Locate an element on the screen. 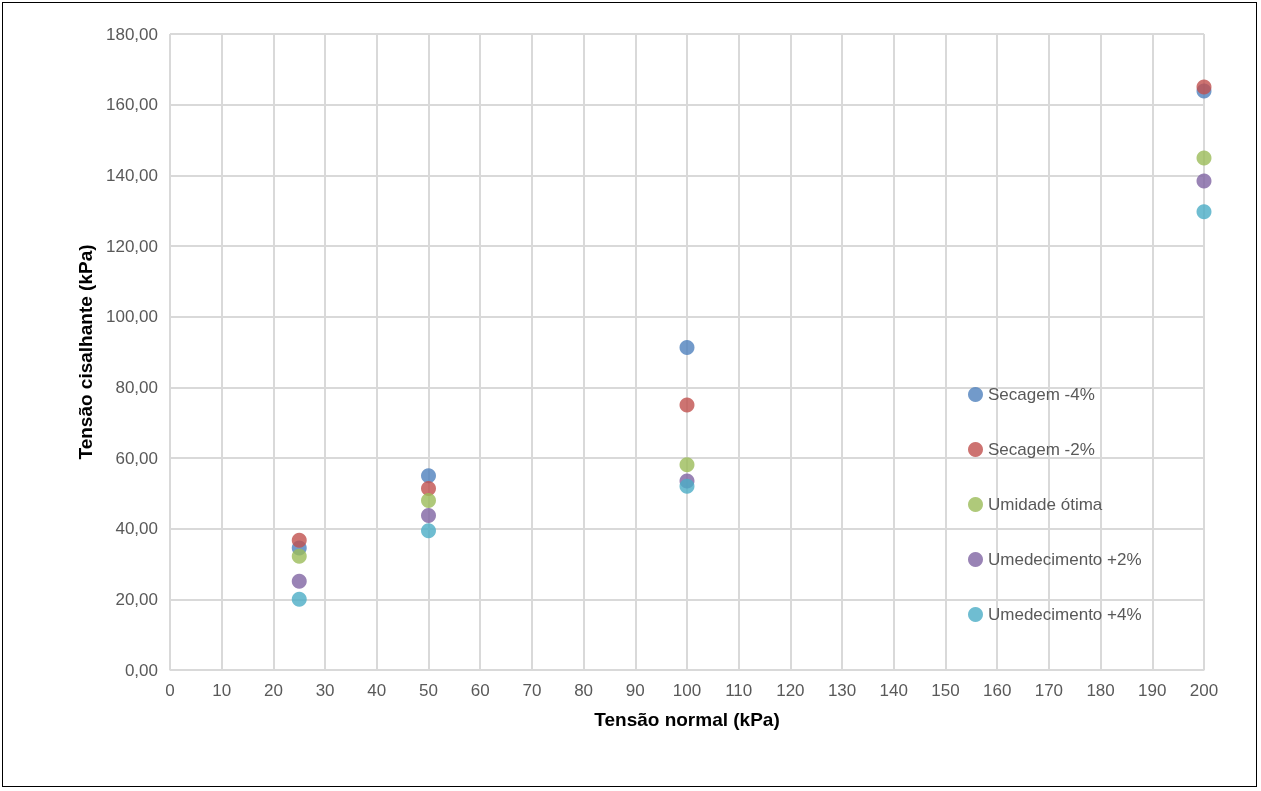  x-tick-label: 120 is located at coordinates (790, 690).